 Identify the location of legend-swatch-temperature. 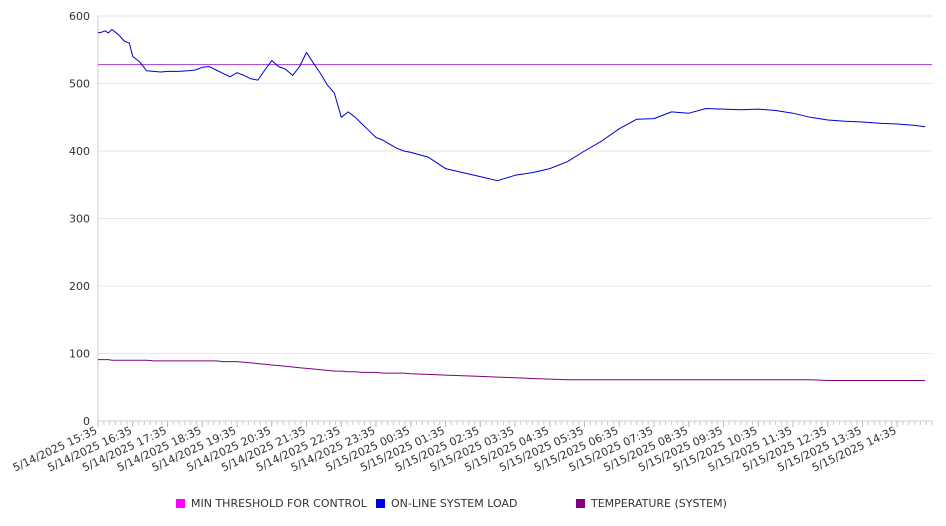
(580, 503).